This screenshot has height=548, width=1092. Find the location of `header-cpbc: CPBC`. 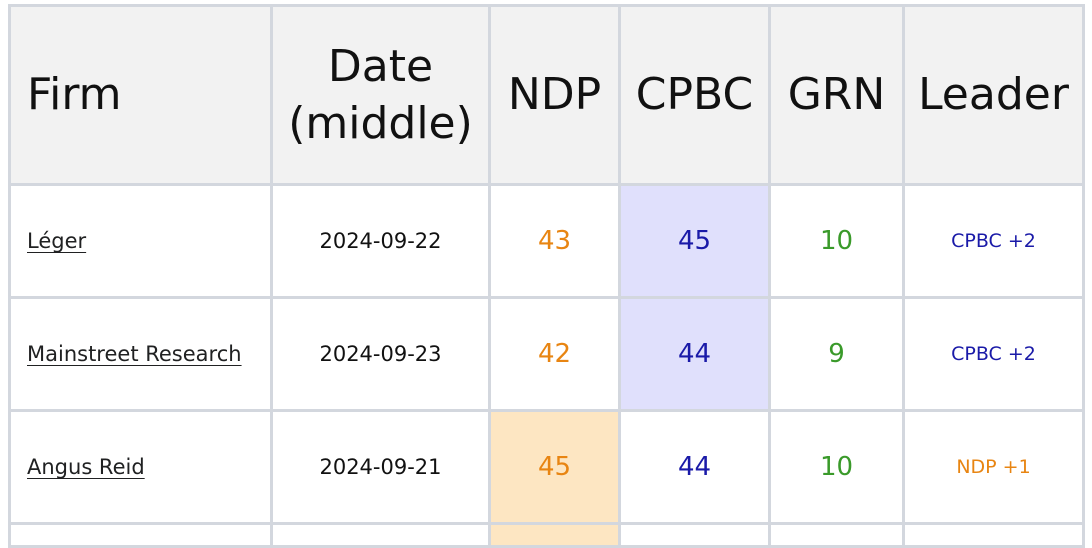

header-cpbc: CPBC is located at coordinates (694, 95).